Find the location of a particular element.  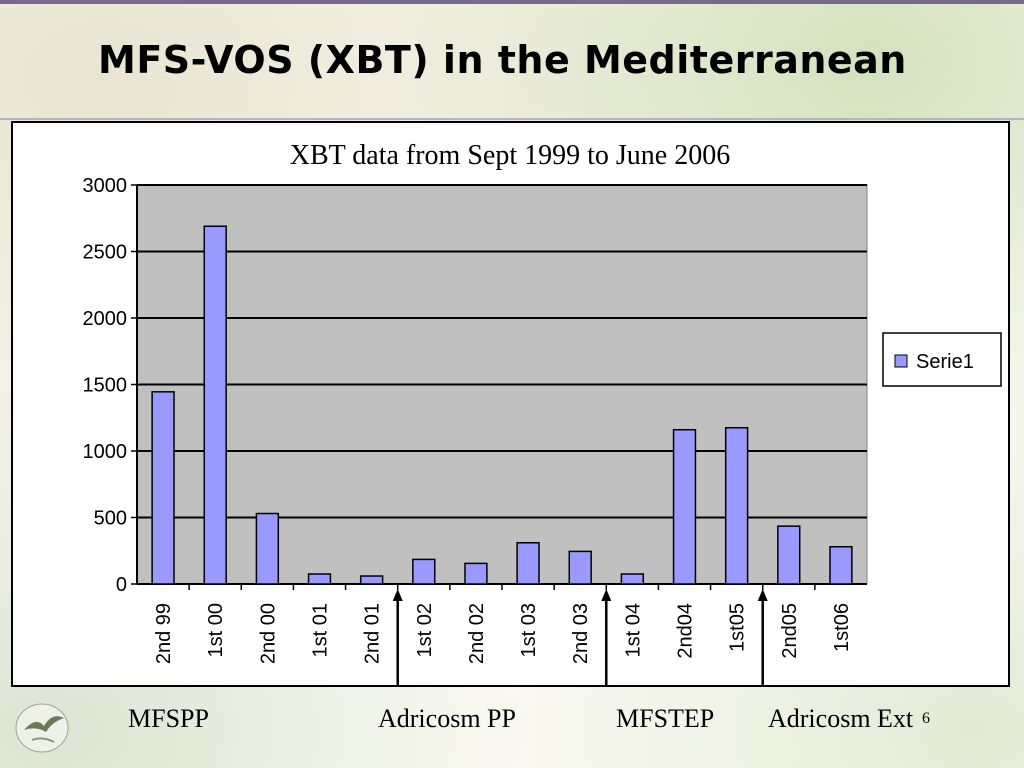

title-divider is located at coordinates (512, 119).